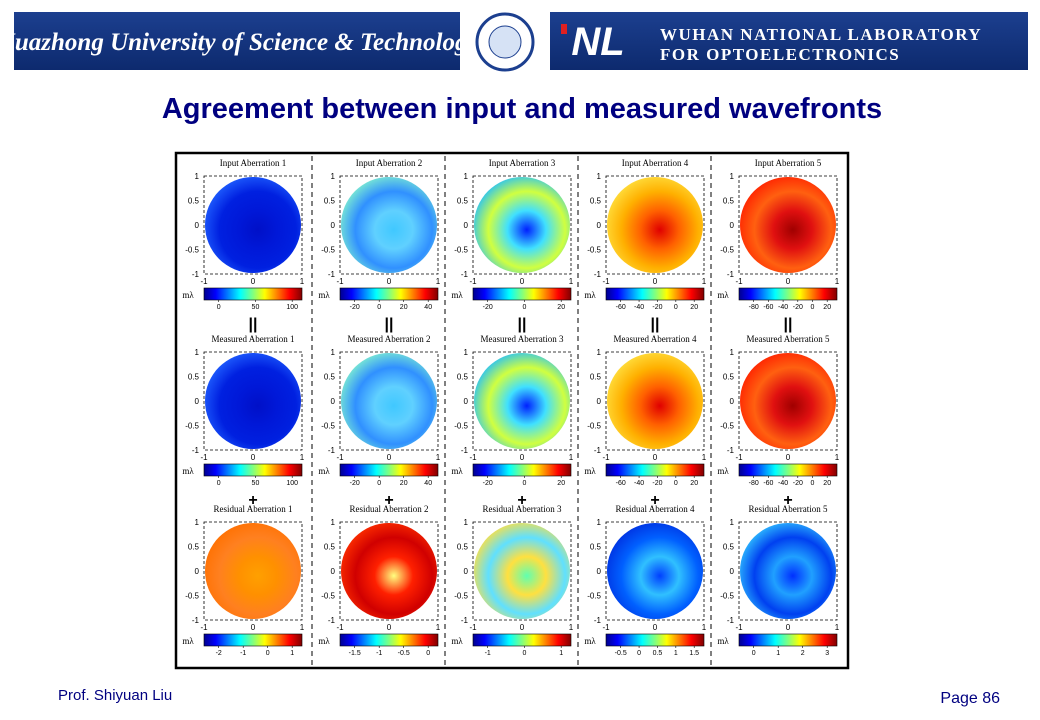 The image size is (1040, 720). Describe the element at coordinates (694, 653) in the screenshot. I see `colorbar-tick-label: 1.5` at that location.